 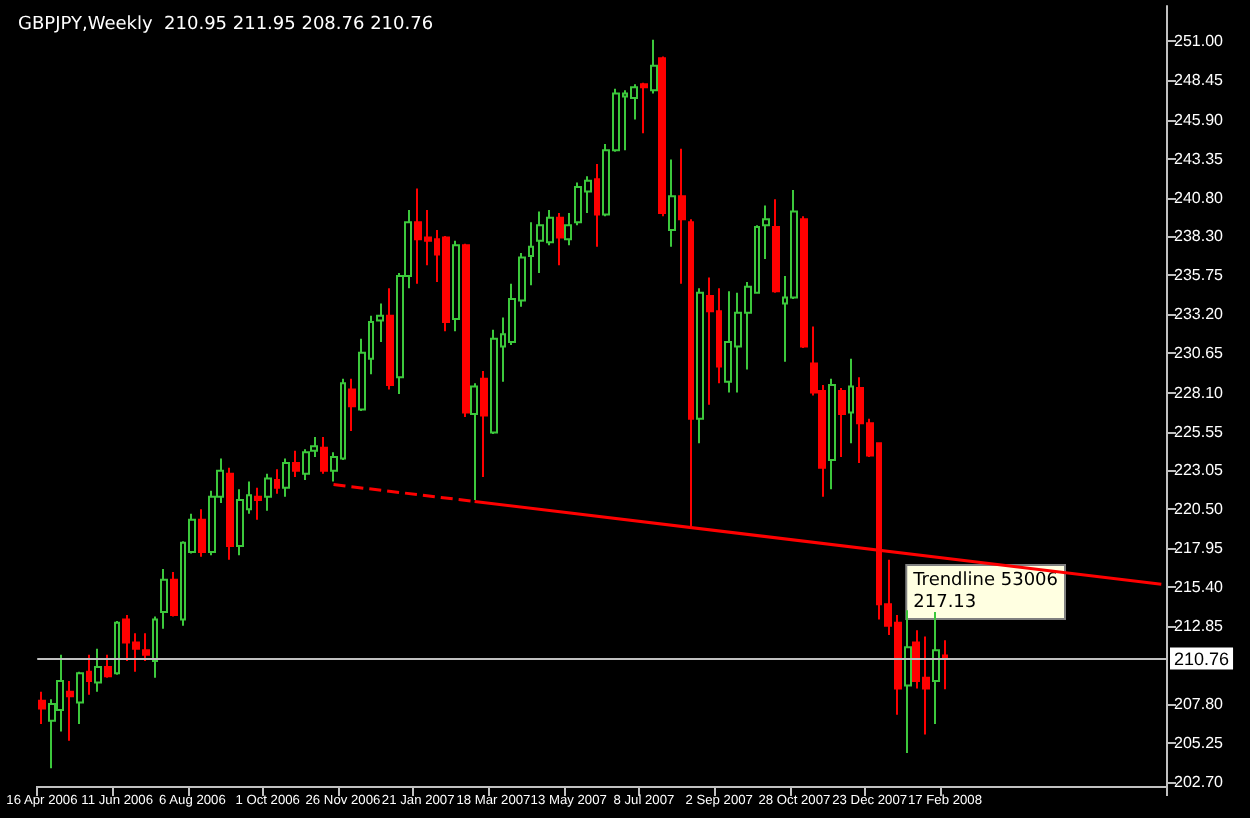 I want to click on y-tick-label: 240.80, so click(x=1199, y=197).